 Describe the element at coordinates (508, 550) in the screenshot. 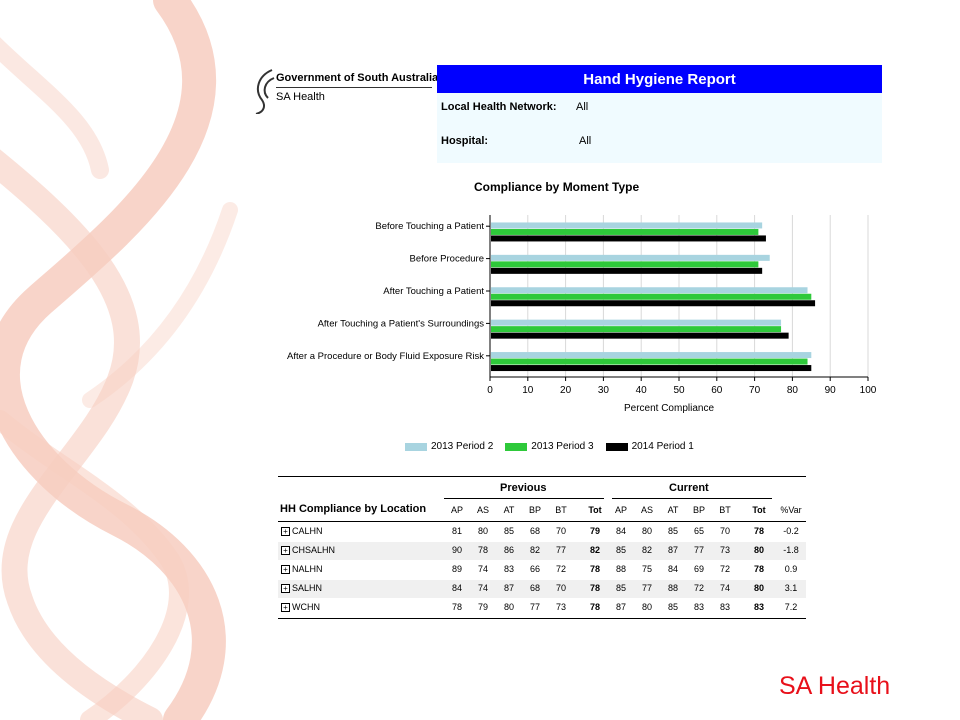

I see `table-cell: 86` at that location.